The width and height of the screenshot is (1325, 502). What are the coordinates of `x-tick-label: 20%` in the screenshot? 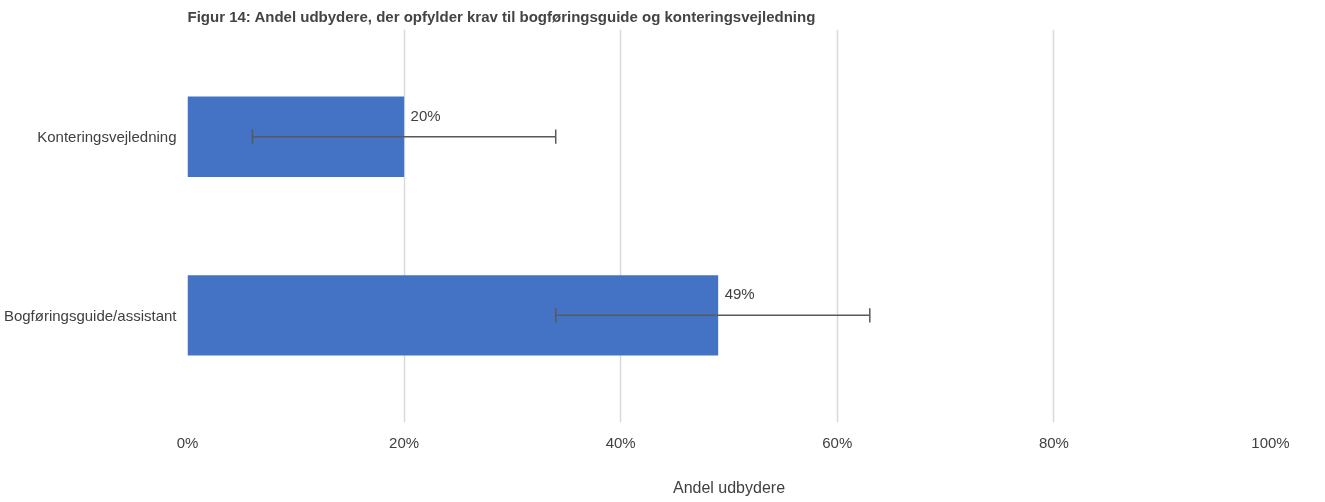 It's located at (404, 442).